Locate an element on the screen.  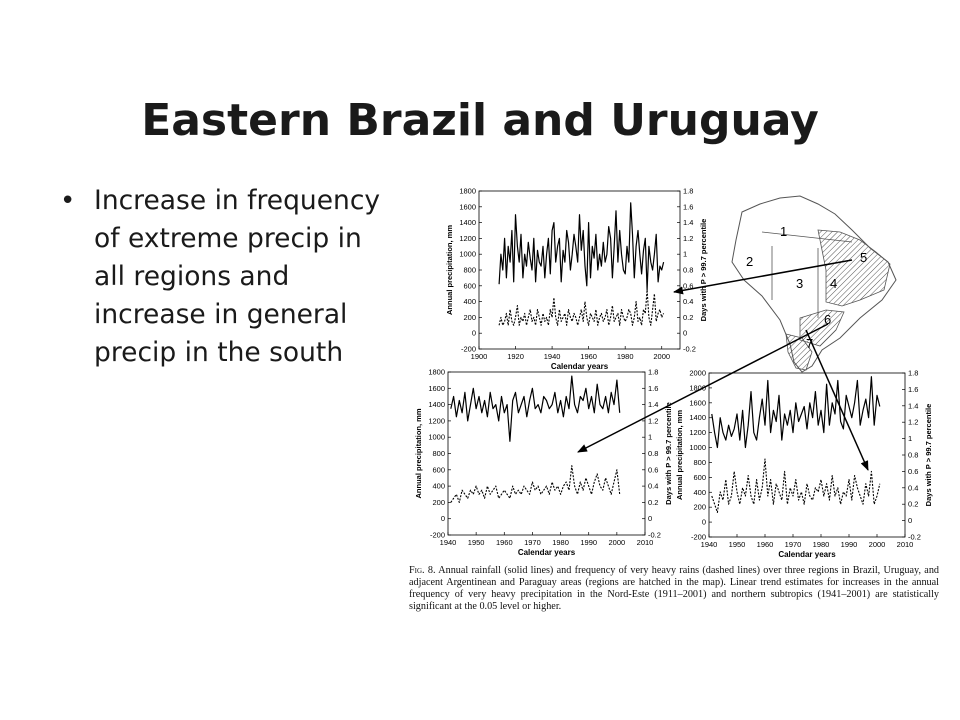
map-region-label: 3 is located at coordinates (799, 283).